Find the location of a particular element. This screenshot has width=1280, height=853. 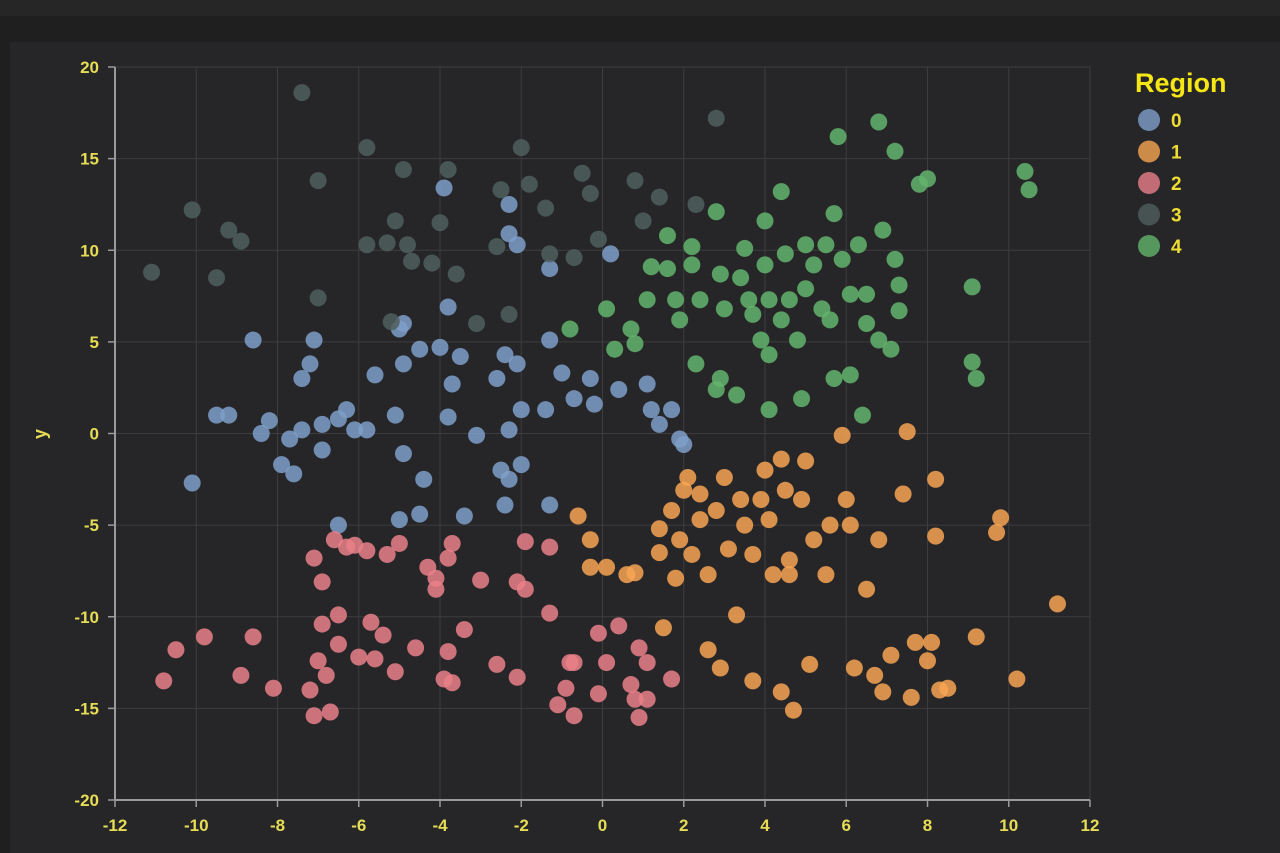

x-tick-label: 6 is located at coordinates (846, 825).